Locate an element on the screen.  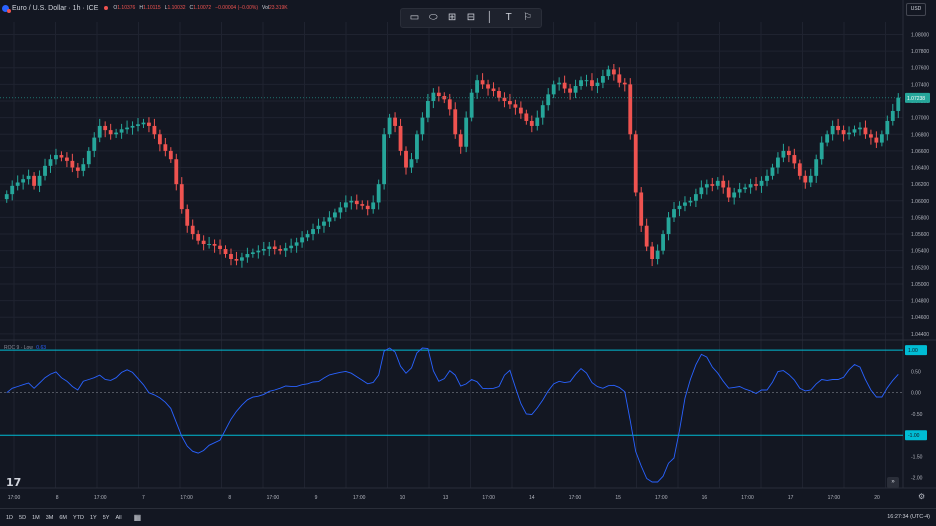
ohlc-item: −0.00004 (−0.00%) is located at coordinates (236, 8).